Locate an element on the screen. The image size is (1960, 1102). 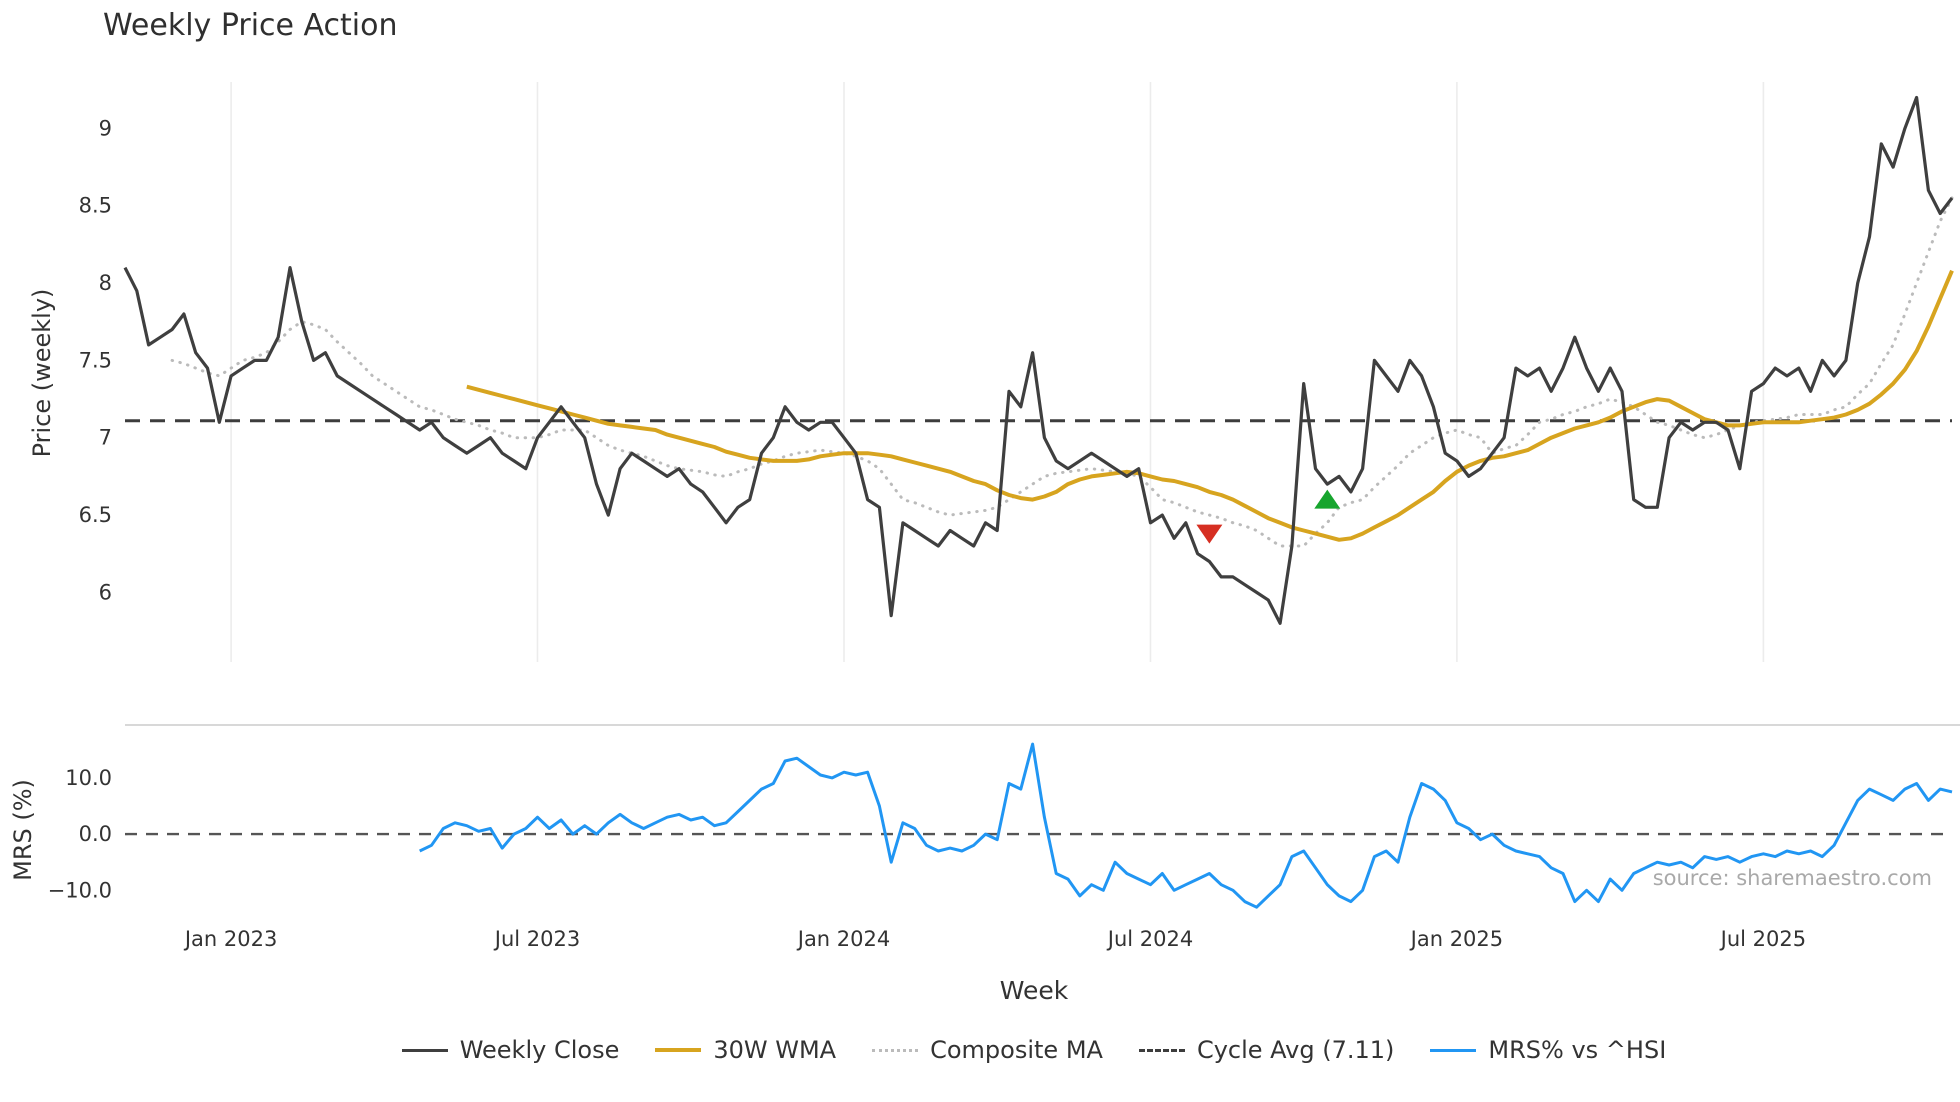
legend-item-cycle-avg: Cycle Avg (7.11) is located at coordinates (1266, 1050).